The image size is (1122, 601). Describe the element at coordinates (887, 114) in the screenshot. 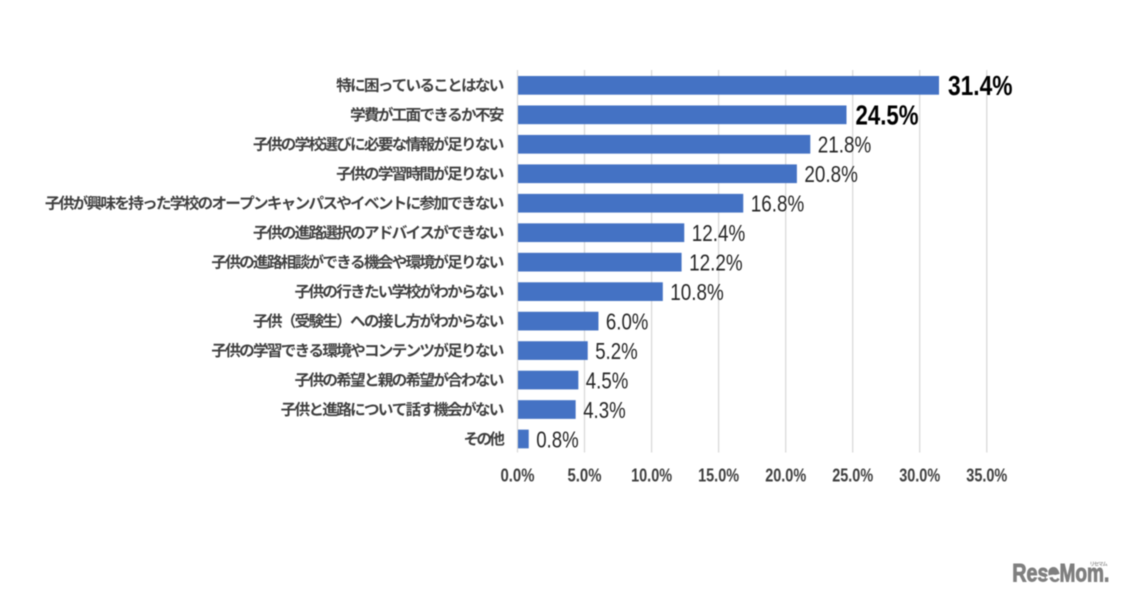

I see `svg-text: 24.5%` at that location.